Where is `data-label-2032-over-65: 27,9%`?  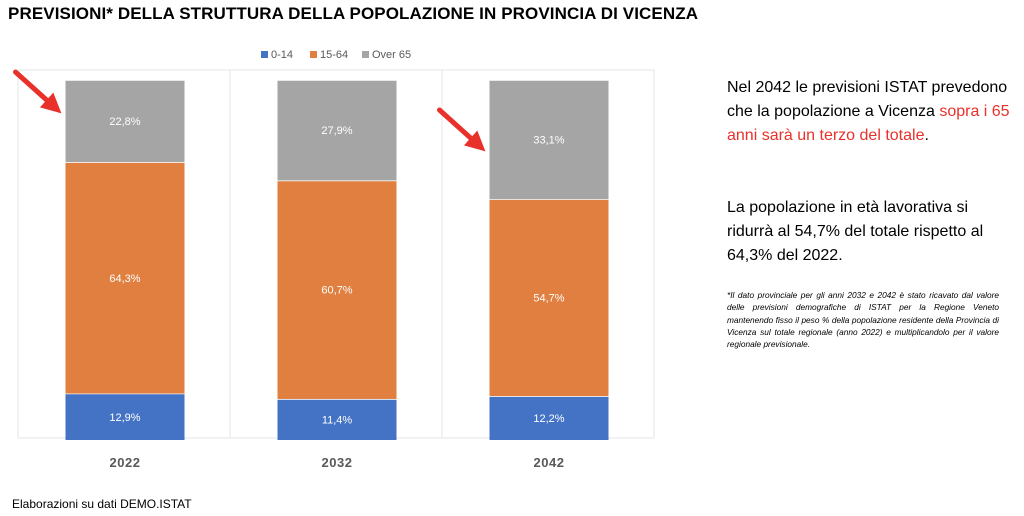
data-label-2032-over-65: 27,9% is located at coordinates (336, 131).